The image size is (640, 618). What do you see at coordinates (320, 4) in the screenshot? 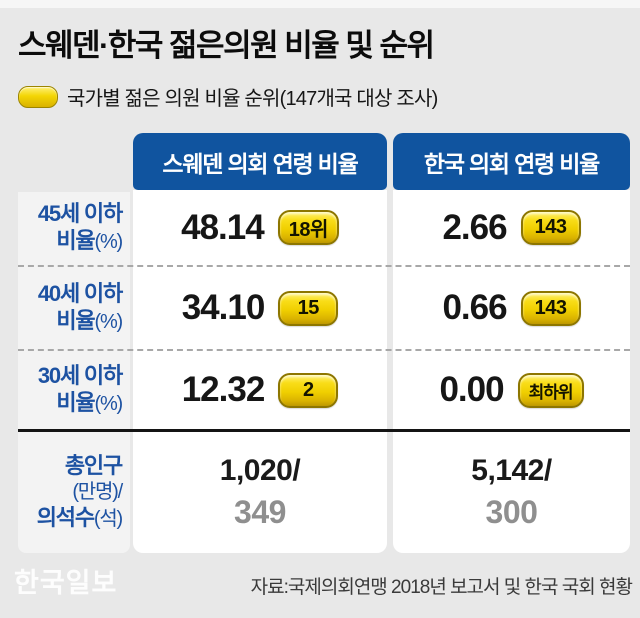
I see `top-strip` at bounding box center [320, 4].